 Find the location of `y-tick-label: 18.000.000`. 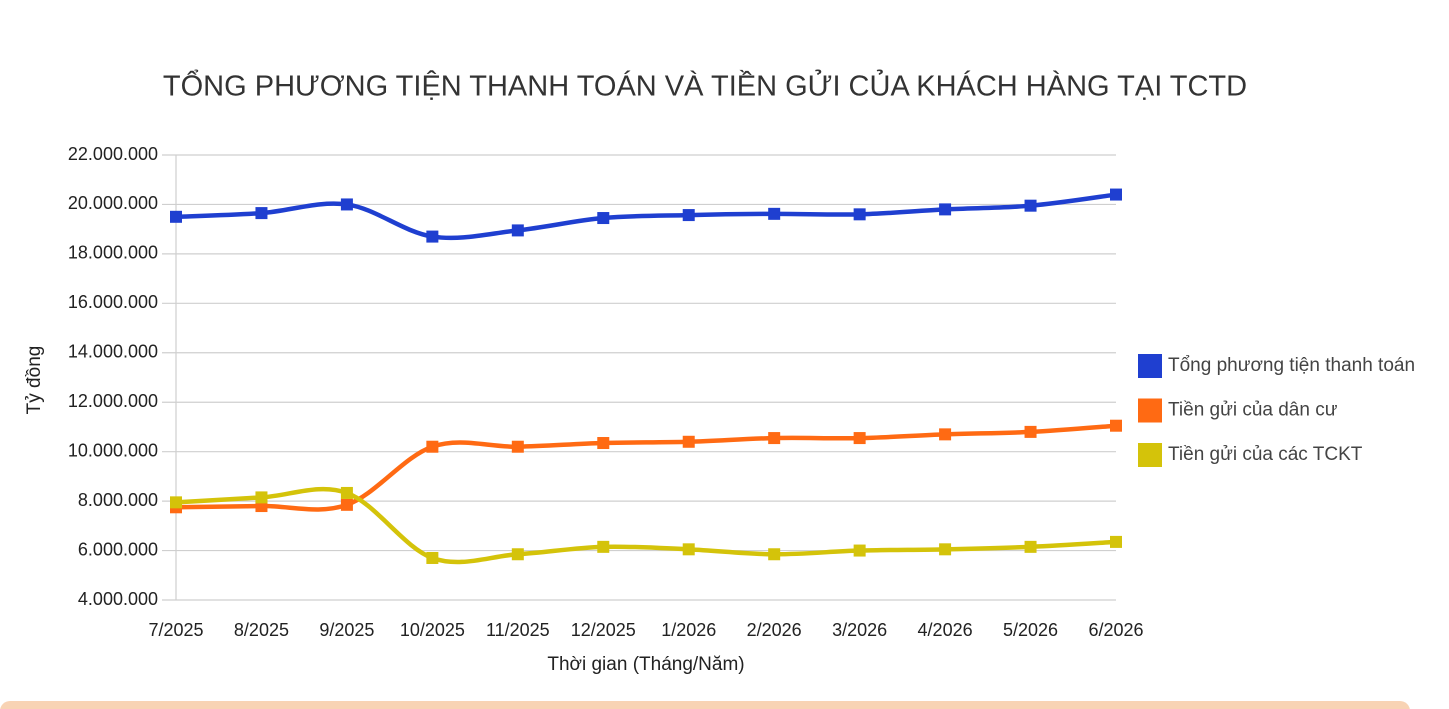

y-tick-label: 18.000.000 is located at coordinates (113, 253).